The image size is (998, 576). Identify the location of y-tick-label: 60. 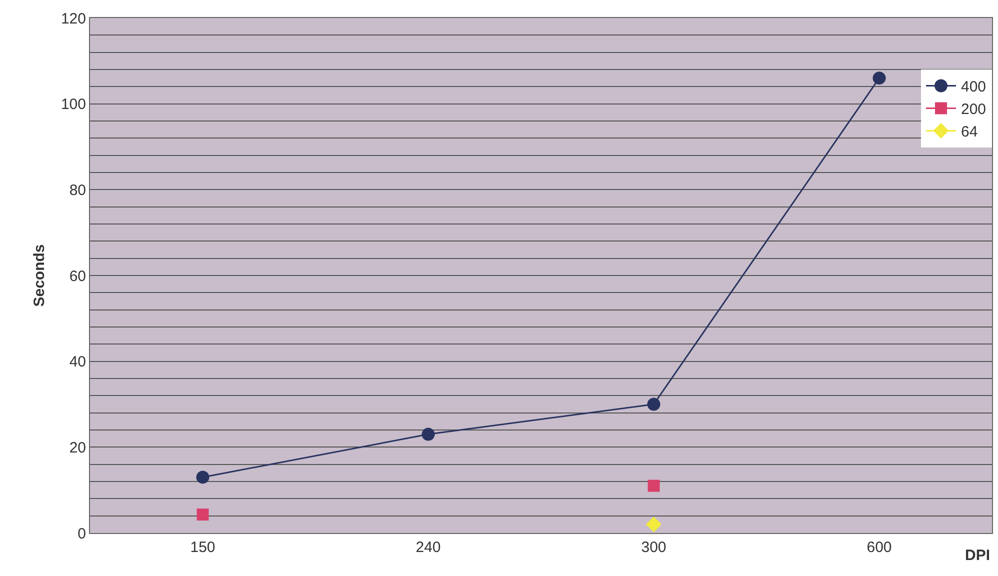
(77, 276).